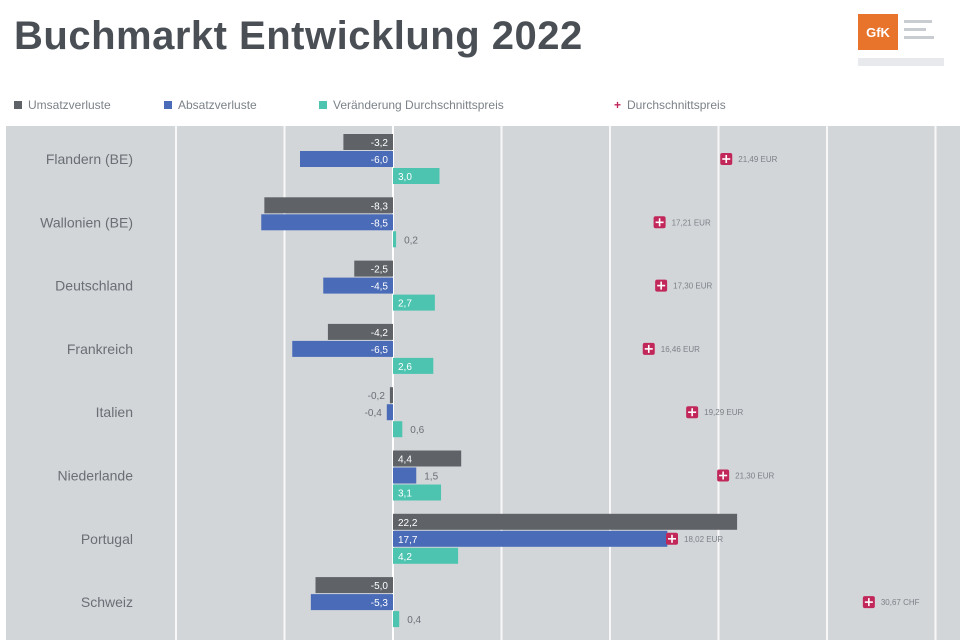 This screenshot has width=960, height=640. I want to click on brand-logo: GfK, so click(903, 46).